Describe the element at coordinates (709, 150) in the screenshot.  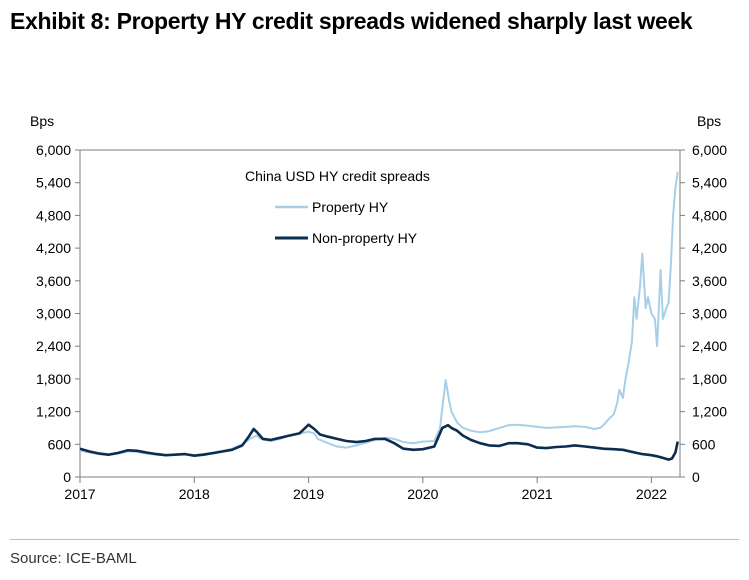
I see `y-tick-label-right: 6,000` at that location.